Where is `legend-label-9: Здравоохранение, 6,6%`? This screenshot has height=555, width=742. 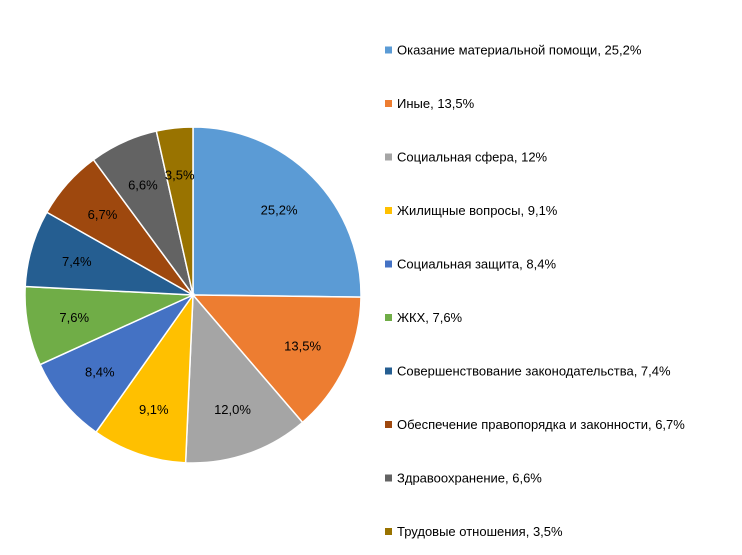 legend-label-9: Здравоохранение, 6,6% is located at coordinates (469, 478).